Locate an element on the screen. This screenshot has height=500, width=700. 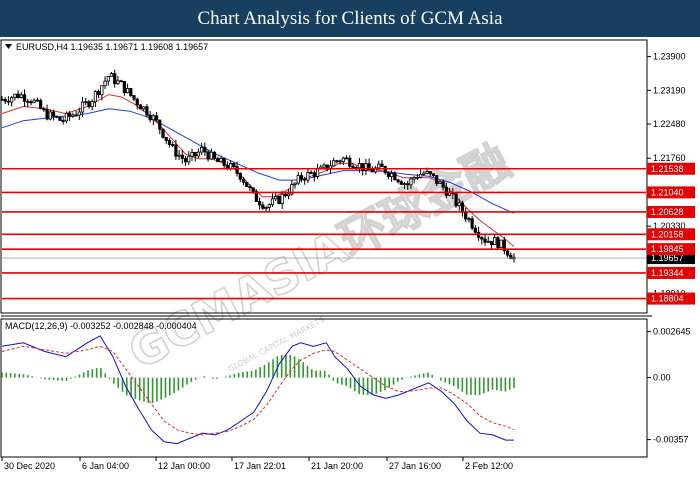
price-tick-label: 1.22480 is located at coordinates (669, 124).